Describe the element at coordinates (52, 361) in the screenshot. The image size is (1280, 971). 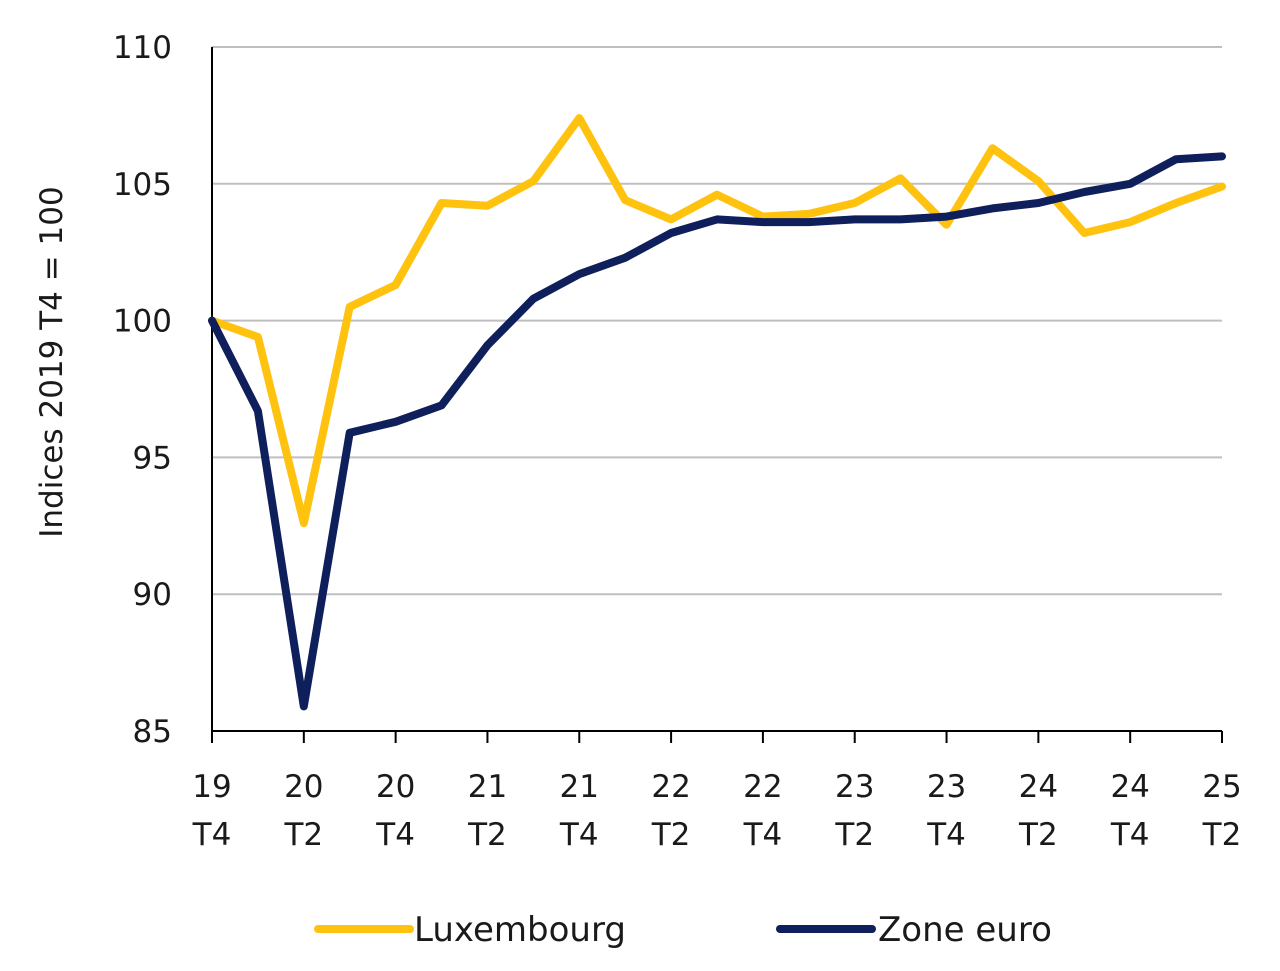
I see `y-axis-title: Indices 2019 T4 = 100` at that location.